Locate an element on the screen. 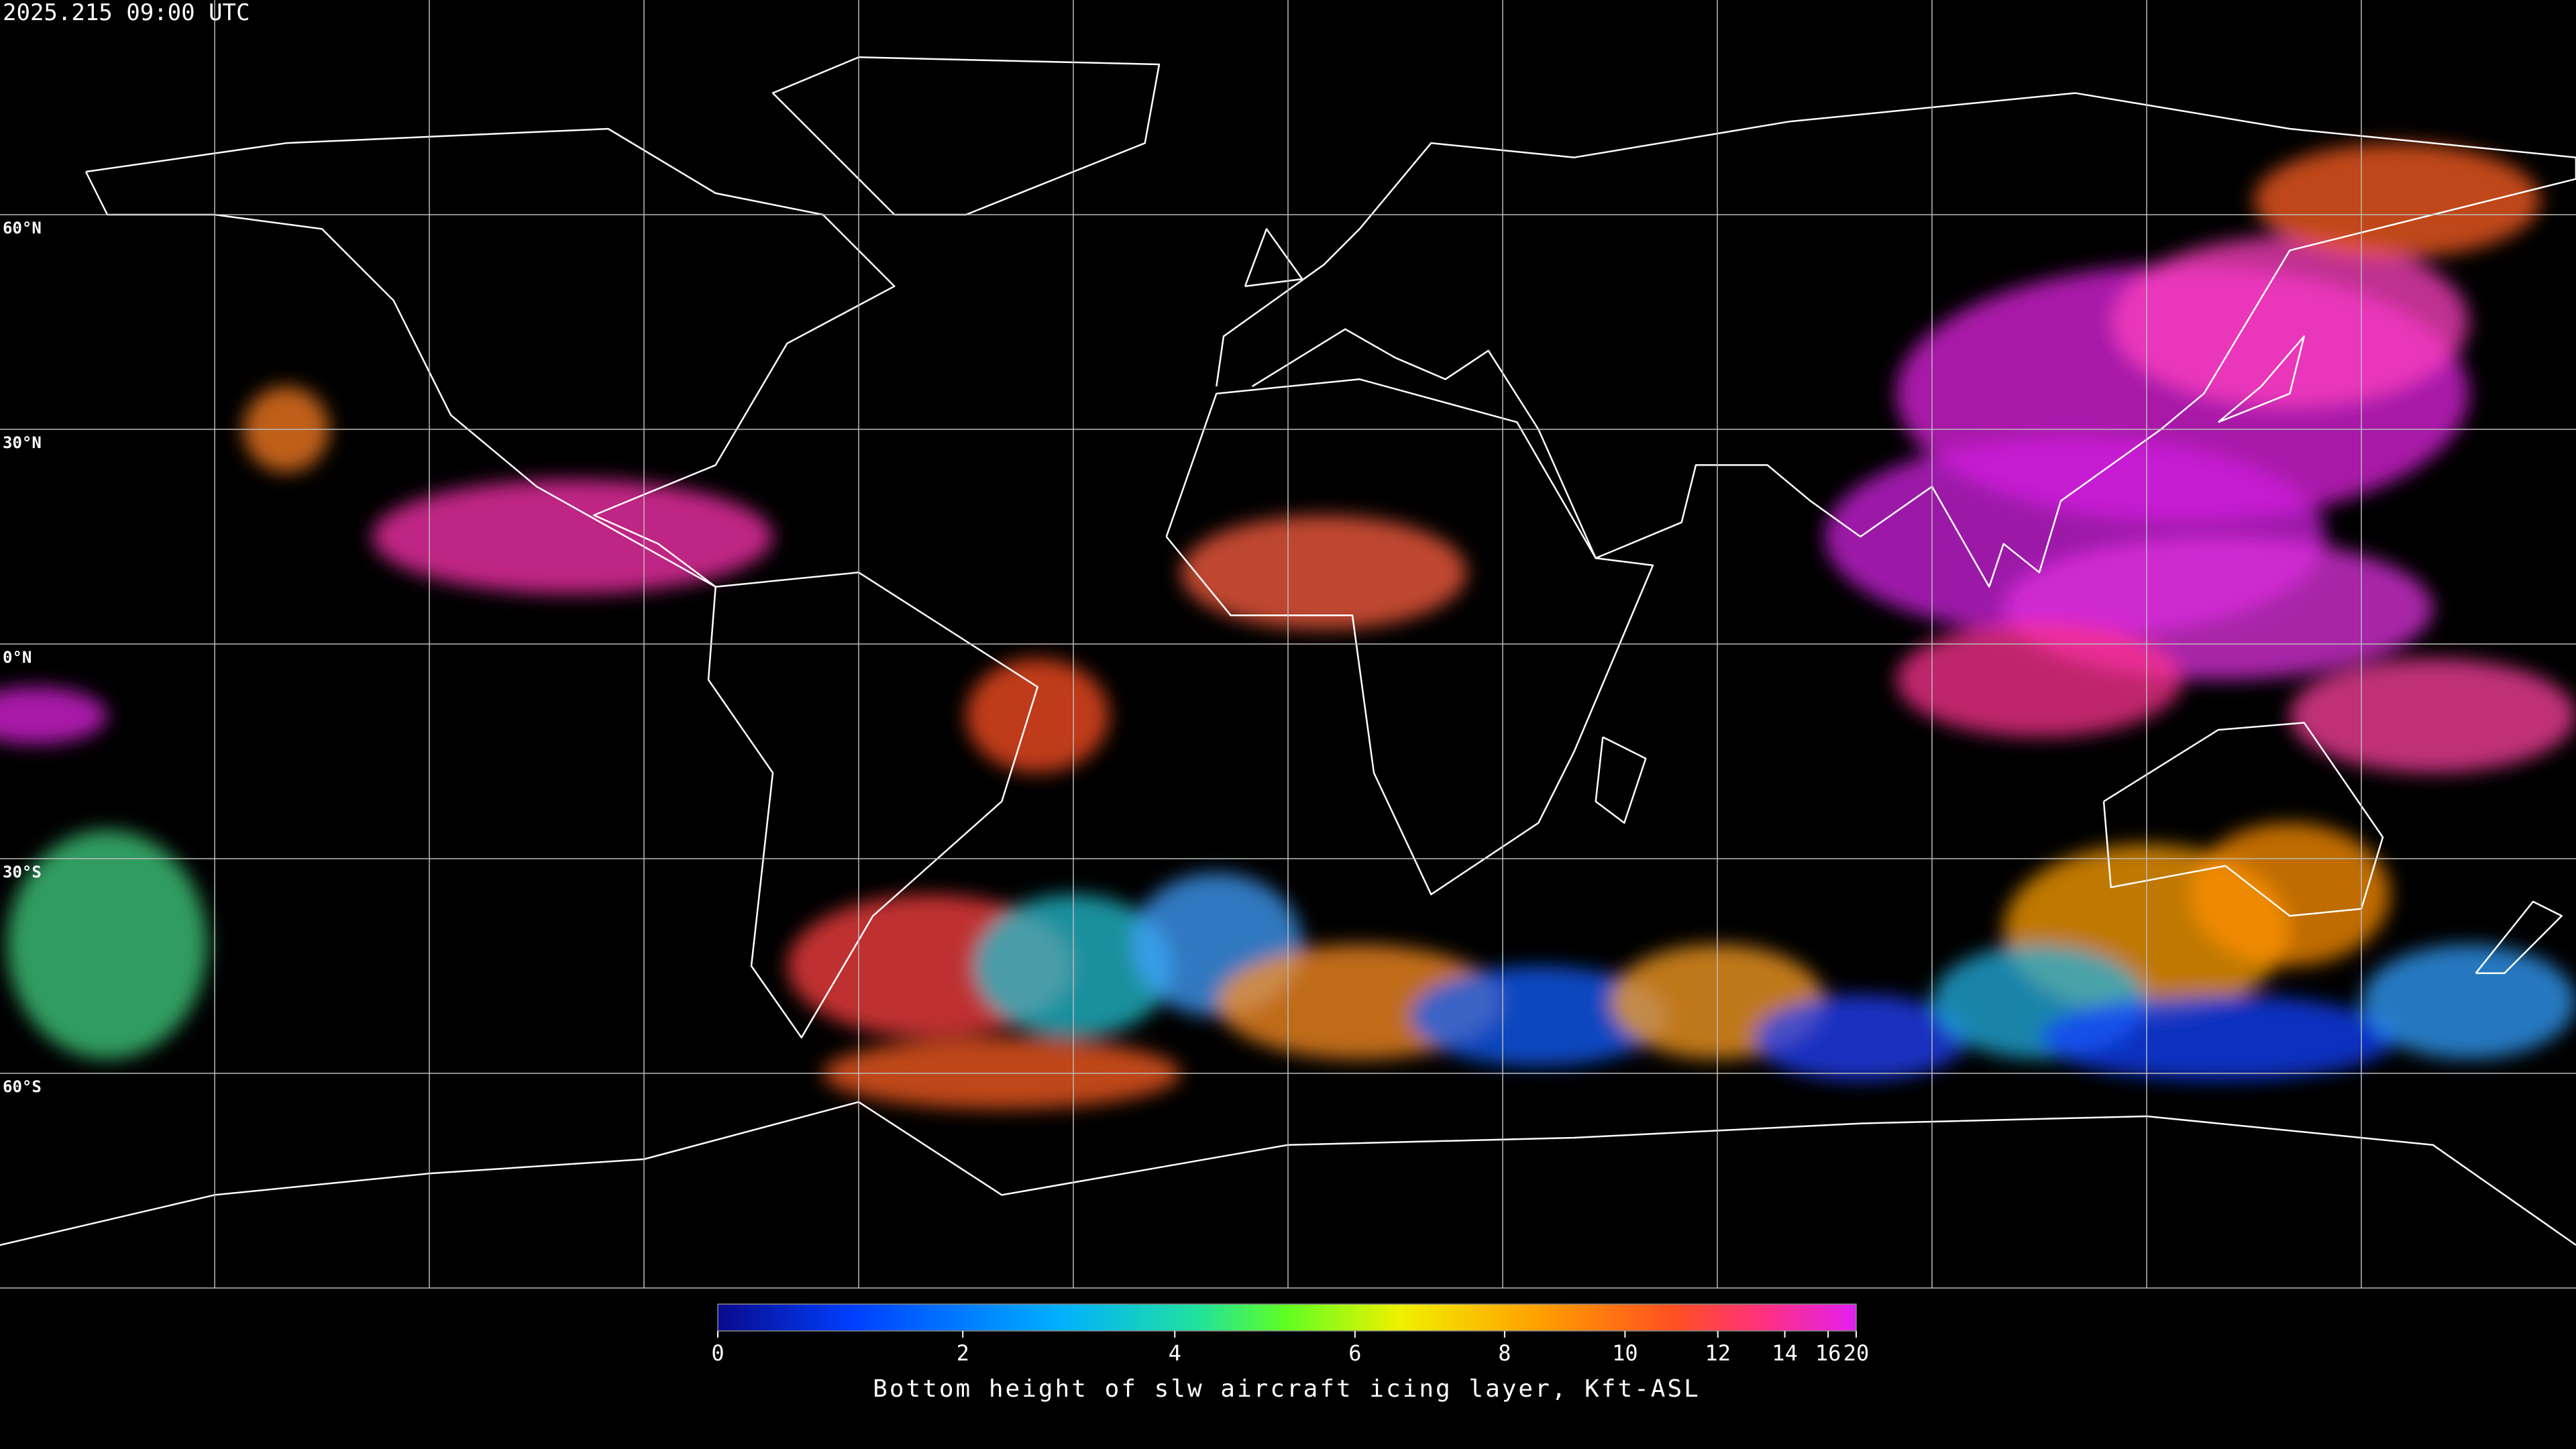  colorbar-tick-label: 2 is located at coordinates (963, 1353).